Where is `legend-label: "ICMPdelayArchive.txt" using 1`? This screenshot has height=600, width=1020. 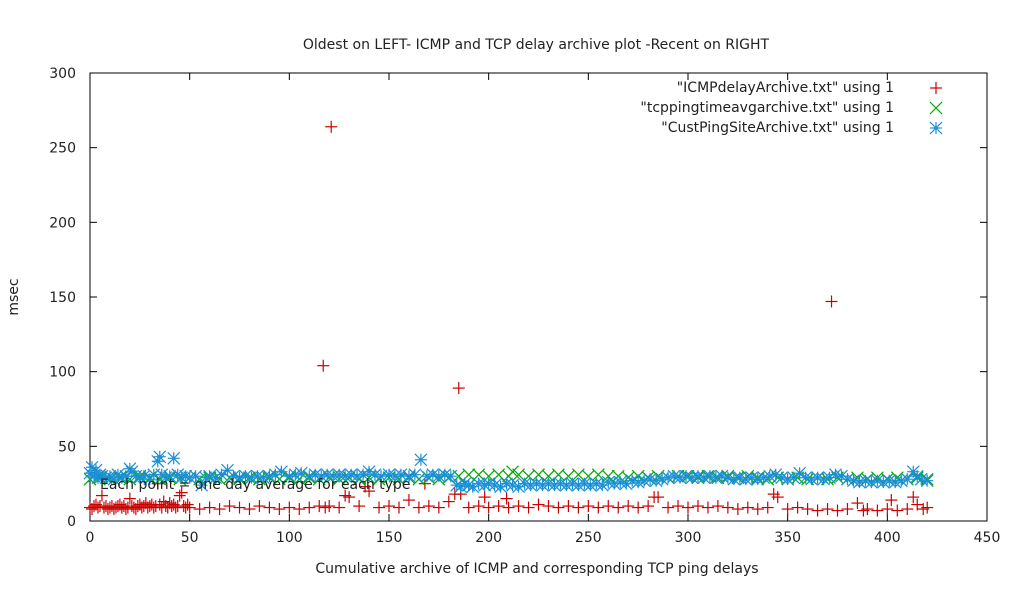 legend-label: "ICMPdelayArchive.txt" using 1 is located at coordinates (785, 88).